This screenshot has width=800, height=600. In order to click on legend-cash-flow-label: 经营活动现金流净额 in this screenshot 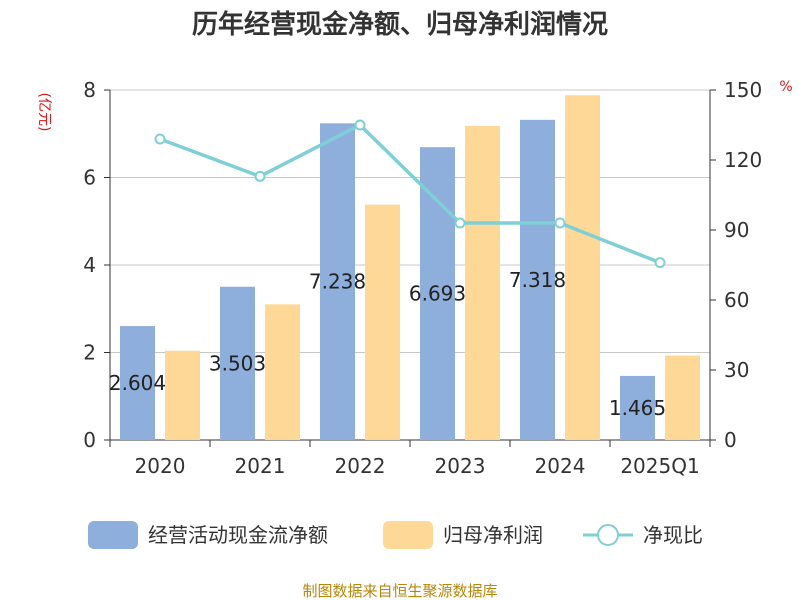, I will do `click(238, 535)`.